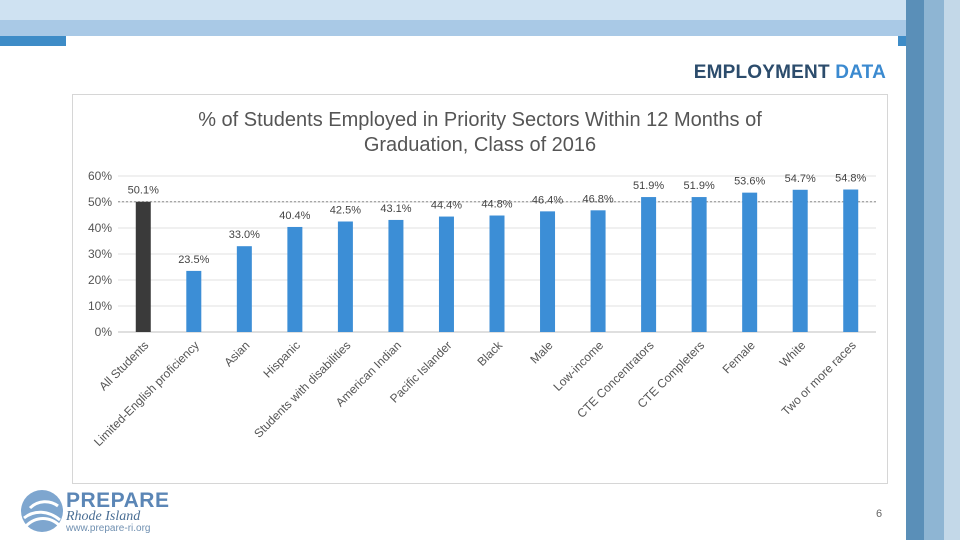  I want to click on y-tick-label: 0%, so click(104, 332).